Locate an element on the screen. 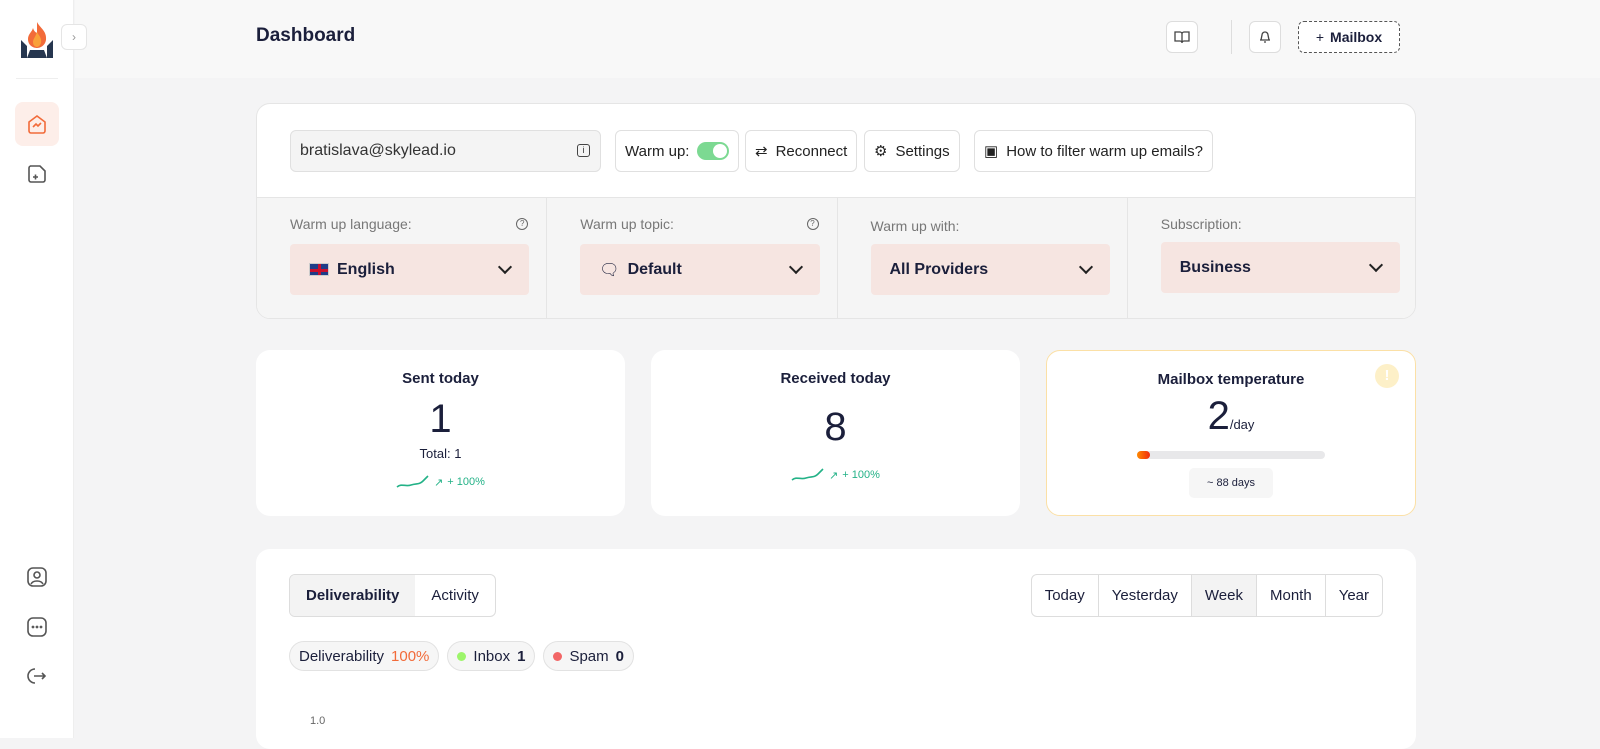 The height and width of the screenshot is (749, 1600). chart-legend: Deliverability 100% Inbox 1 Spam 0 is located at coordinates (461, 656).